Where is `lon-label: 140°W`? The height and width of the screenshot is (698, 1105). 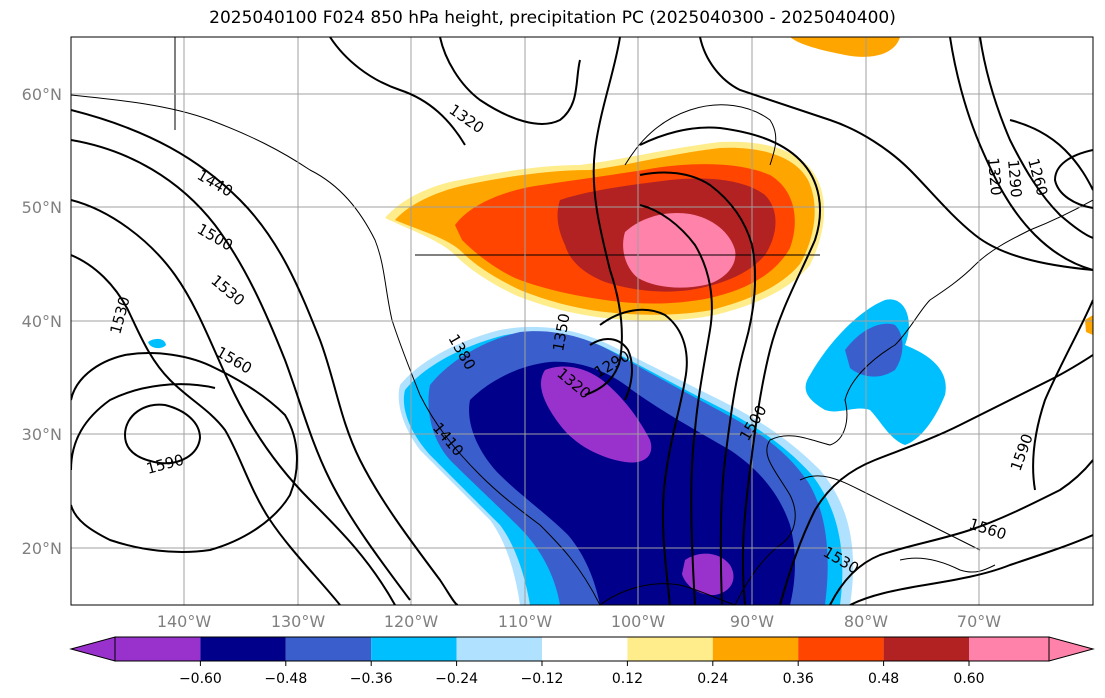 lon-label: 140°W is located at coordinates (184, 621).